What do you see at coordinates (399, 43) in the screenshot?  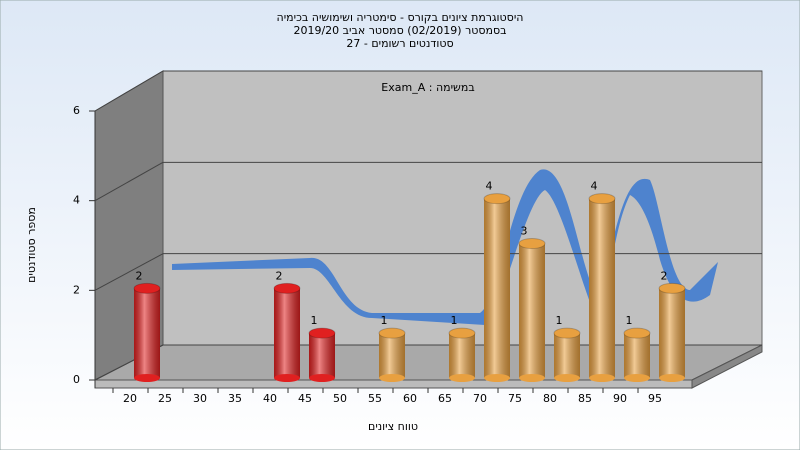 I see `chart-subtitle: סטודנטים רשומים - 27` at bounding box center [399, 43].